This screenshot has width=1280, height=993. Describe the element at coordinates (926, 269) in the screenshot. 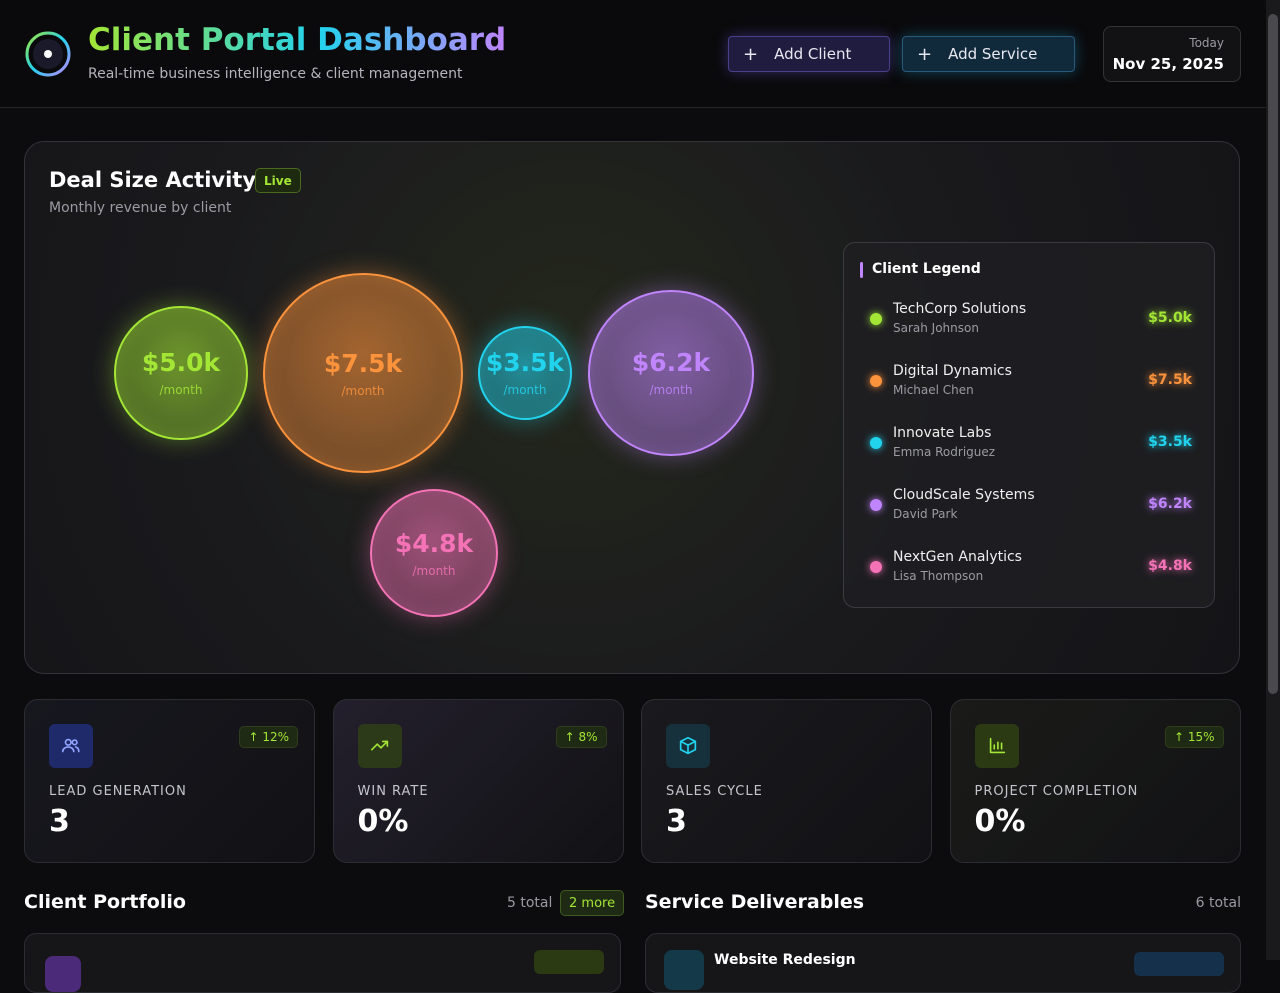

I see `legend-title: Client Legend` at that location.